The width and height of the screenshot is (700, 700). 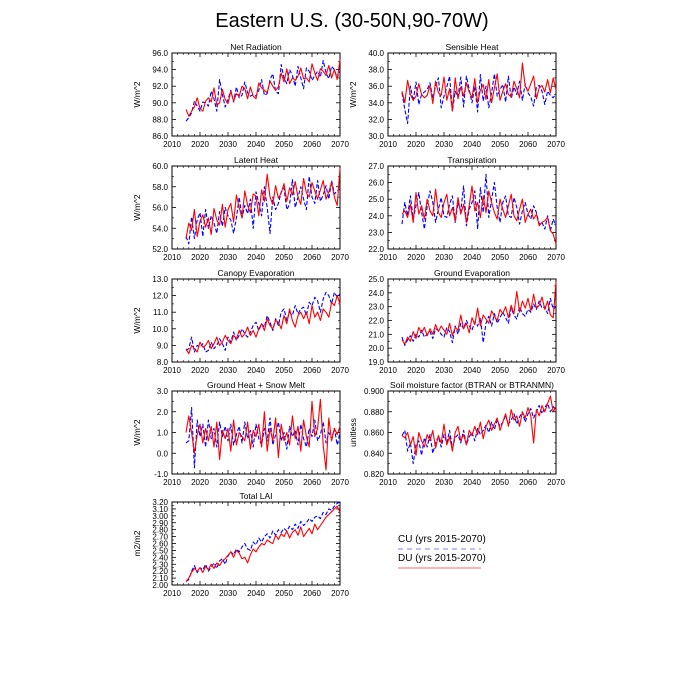 I want to click on y-tick-label: 22.0, so click(x=376, y=249).